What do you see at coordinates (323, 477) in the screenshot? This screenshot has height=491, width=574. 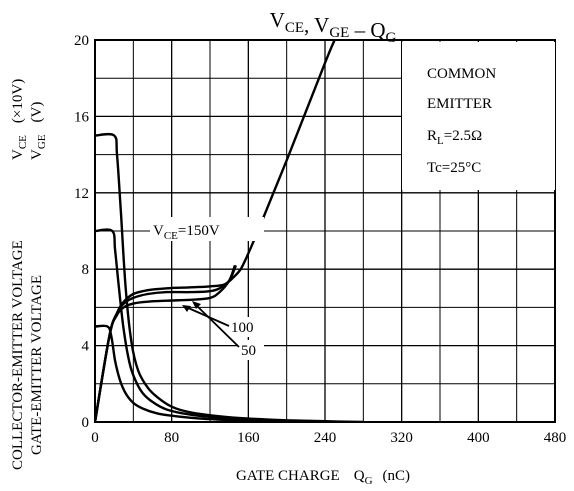 I see `x-axis-label: GATE CHARGE QG (nC)` at bounding box center [323, 477].